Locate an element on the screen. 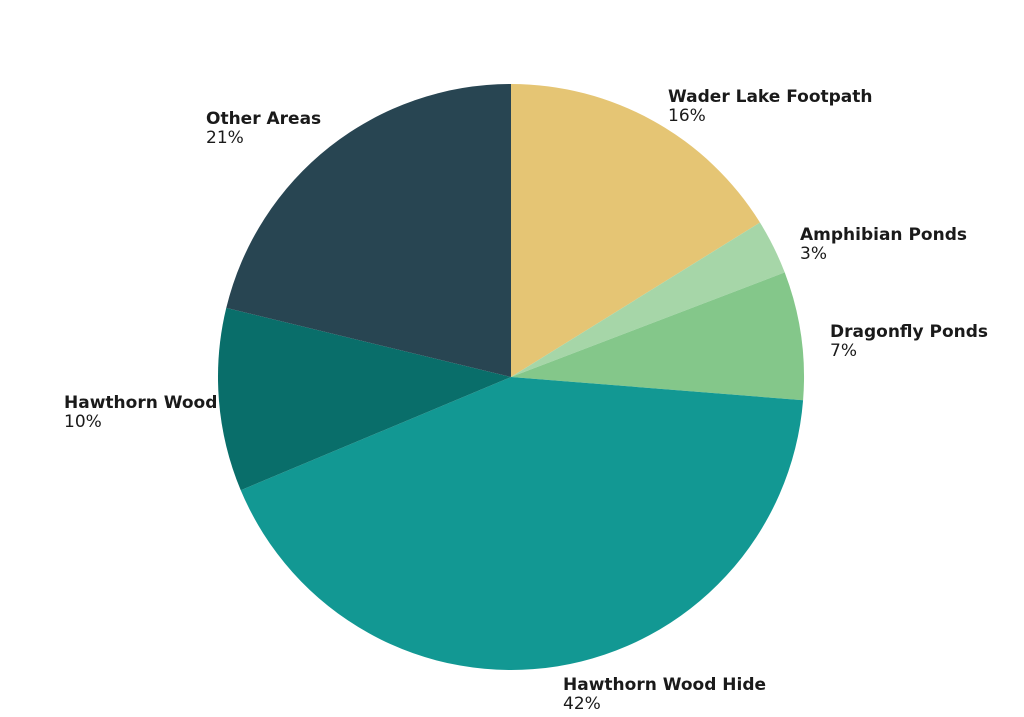  slice-value-hawthorn-wood-hide: 42% is located at coordinates (582, 704).